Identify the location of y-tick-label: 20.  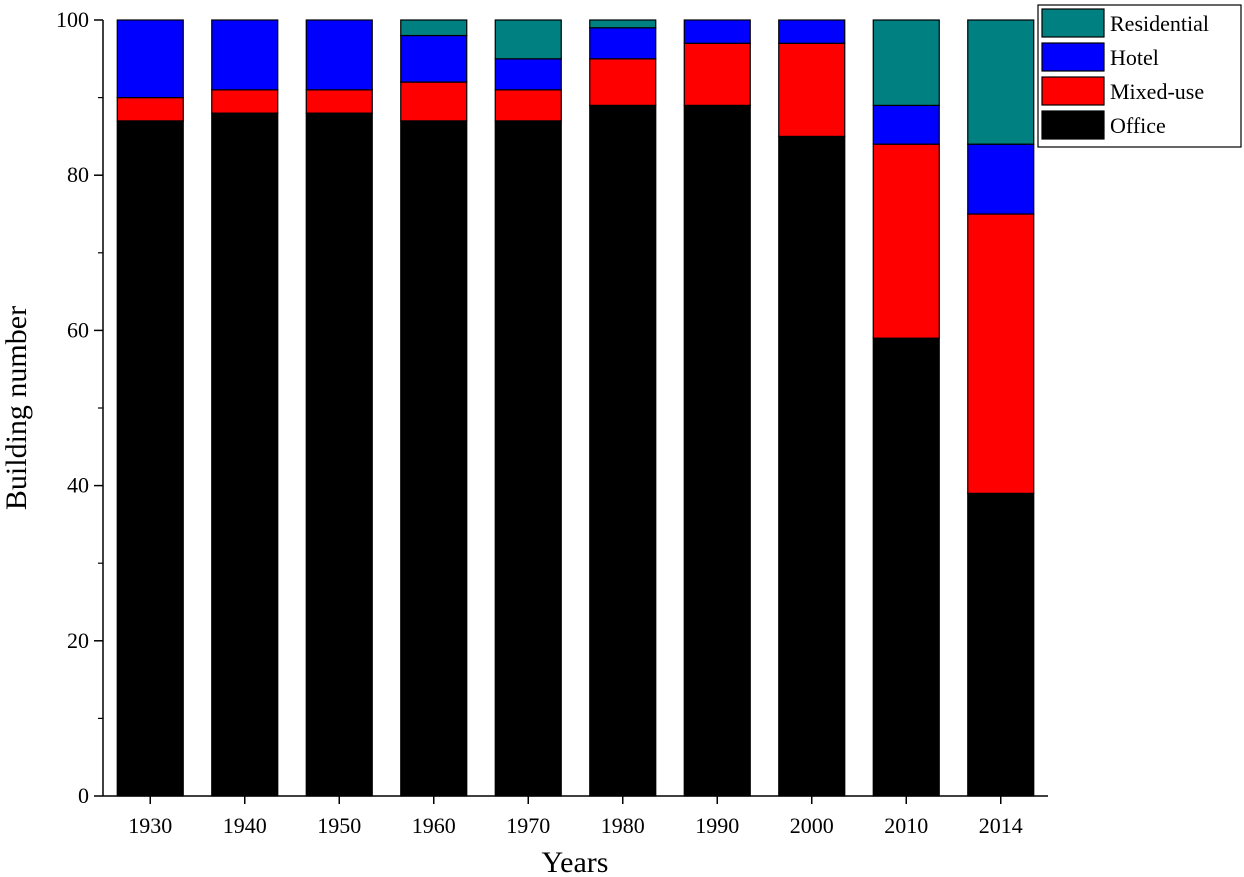
(78, 640).